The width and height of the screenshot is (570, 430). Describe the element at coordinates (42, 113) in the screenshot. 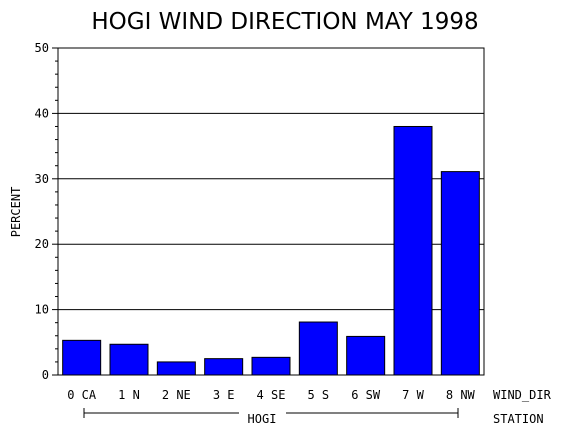

I see `y-tick-label: 40` at that location.